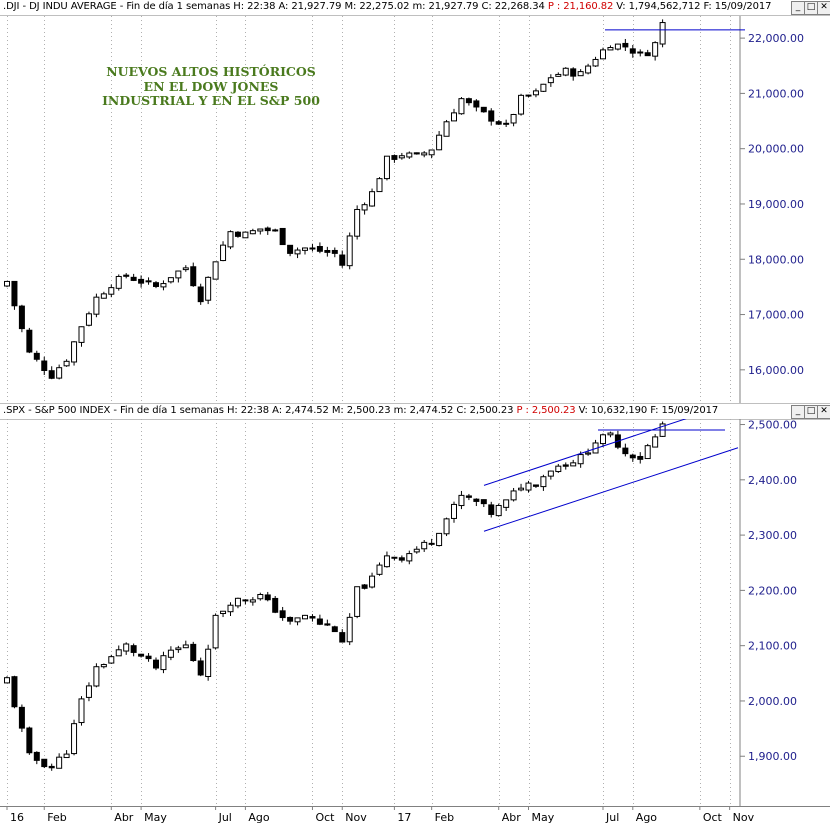 This screenshot has height=826, width=830. Describe the element at coordinates (384, 6) in the screenshot. I see `top-m-high: 22,275.02` at that location.